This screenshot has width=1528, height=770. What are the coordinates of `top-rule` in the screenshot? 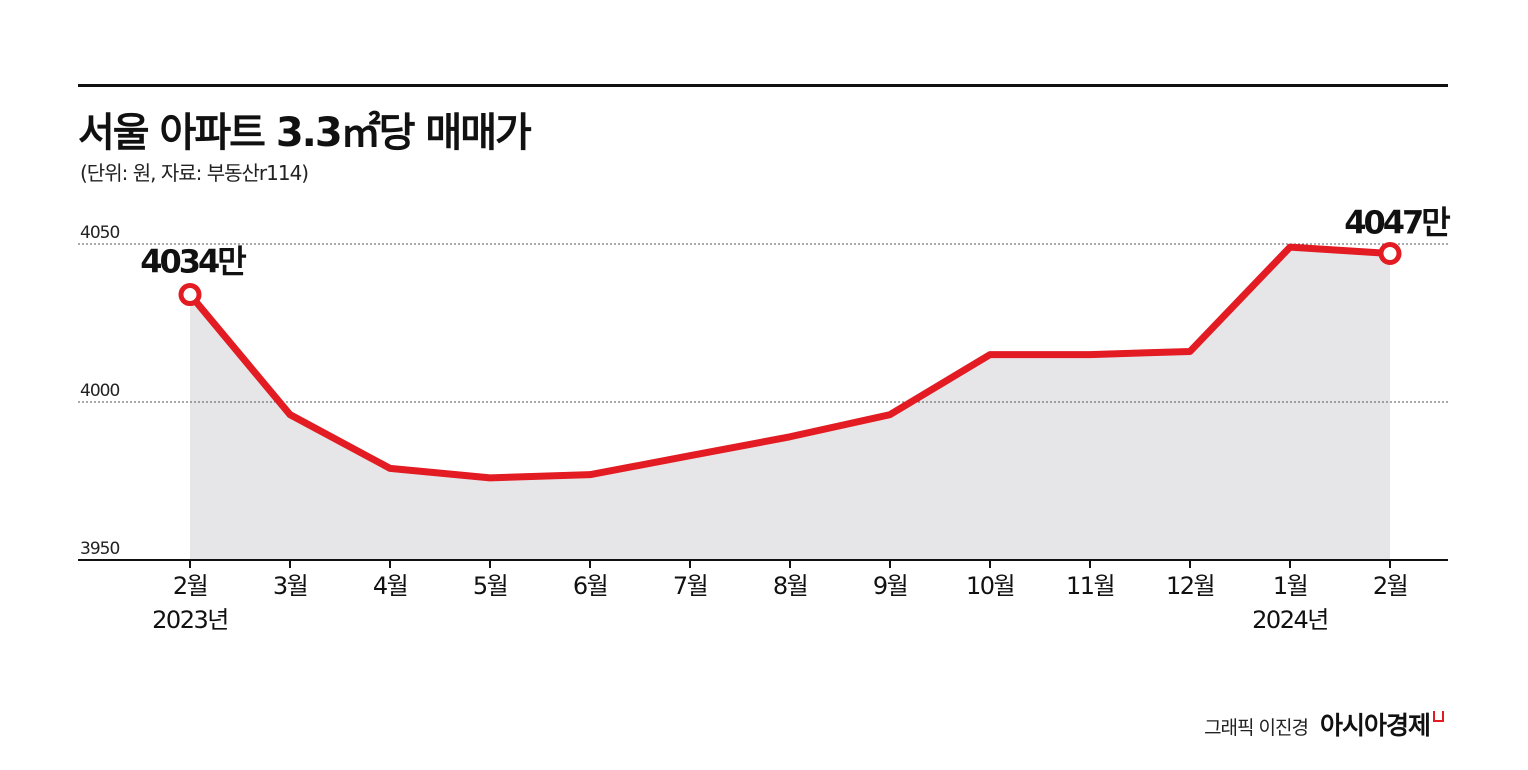 It's located at (763, 85).